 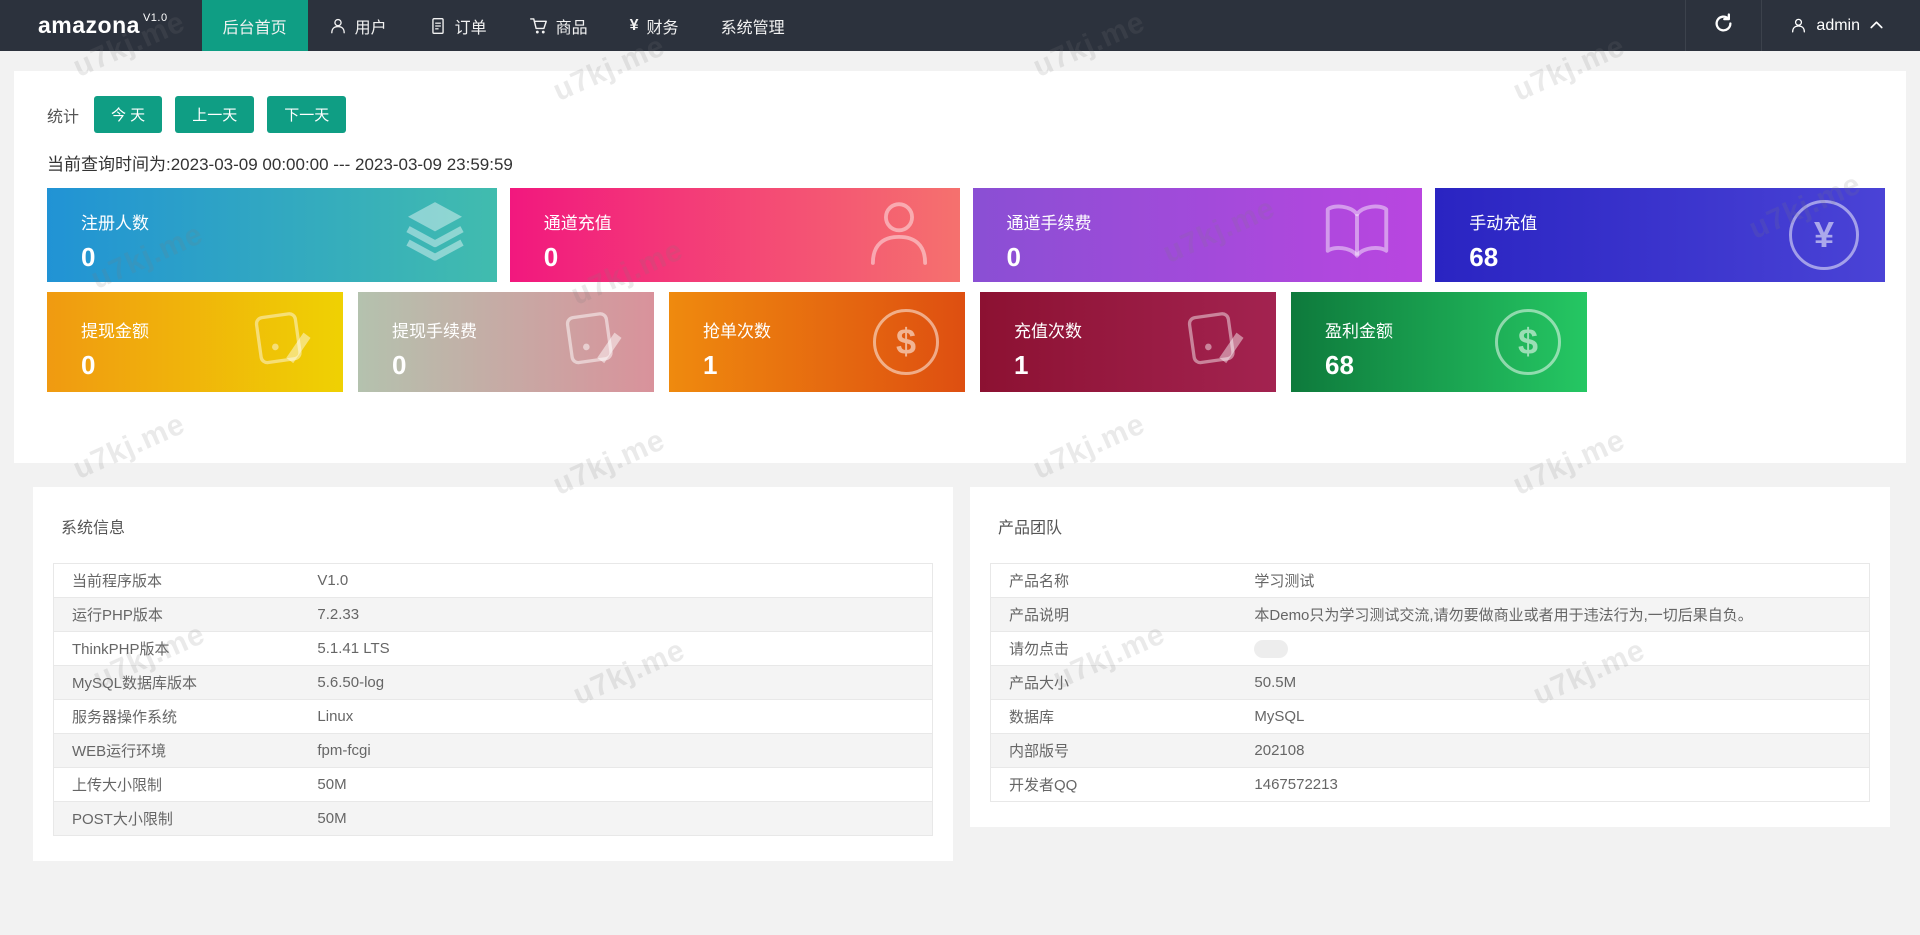 What do you see at coordinates (662, 28) in the screenshot?
I see `menu-item-label: 财务` at bounding box center [662, 28].